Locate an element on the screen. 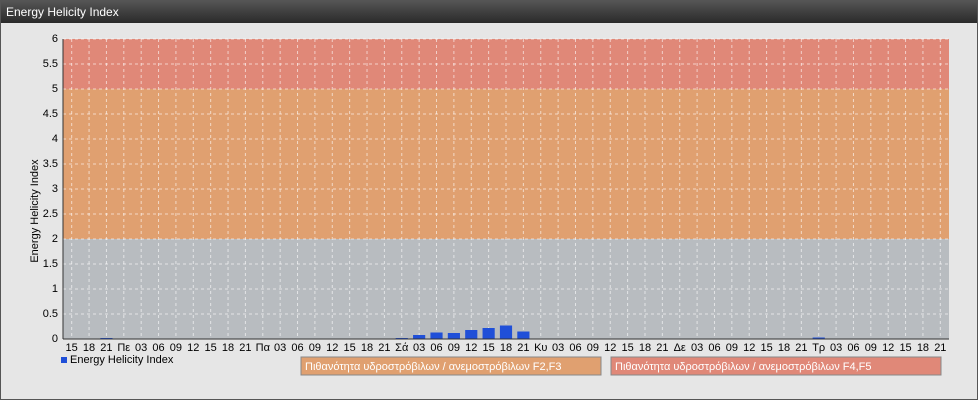 The image size is (978, 400). x-tick-label: Σά is located at coordinates (402, 348).